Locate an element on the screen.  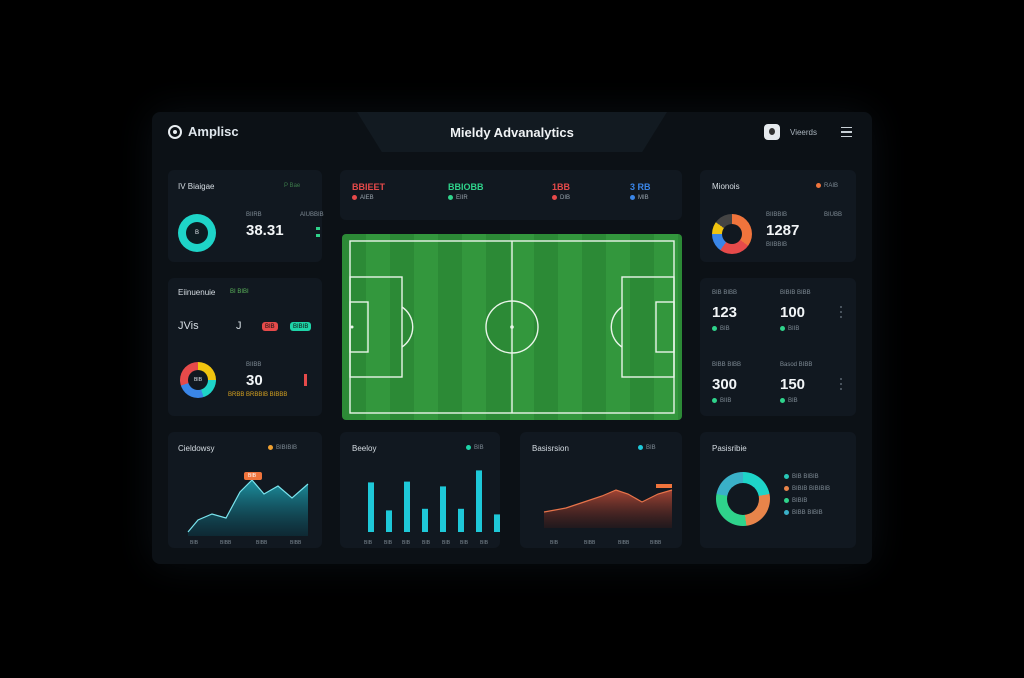
ring-label: B is located at coordinates (197, 233).